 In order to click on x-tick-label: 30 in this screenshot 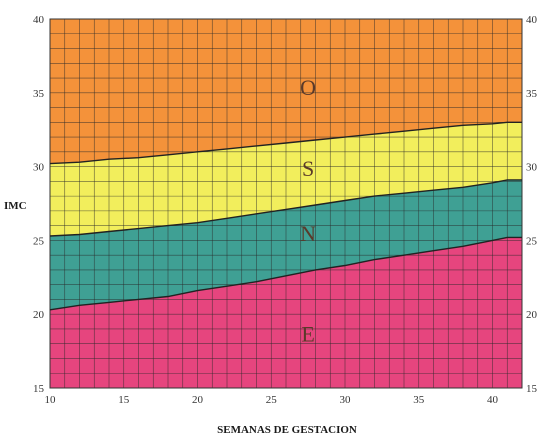, I will do `click(346, 400)`.